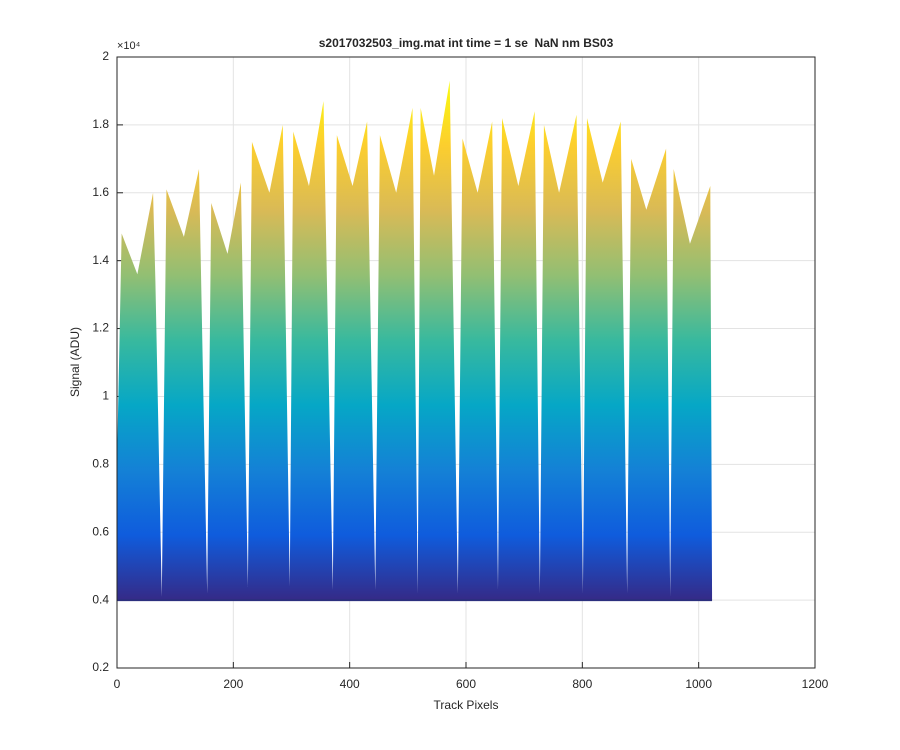 The image size is (900, 750). Describe the element at coordinates (233, 684) in the screenshot. I see `x-tick-label: 200` at that location.